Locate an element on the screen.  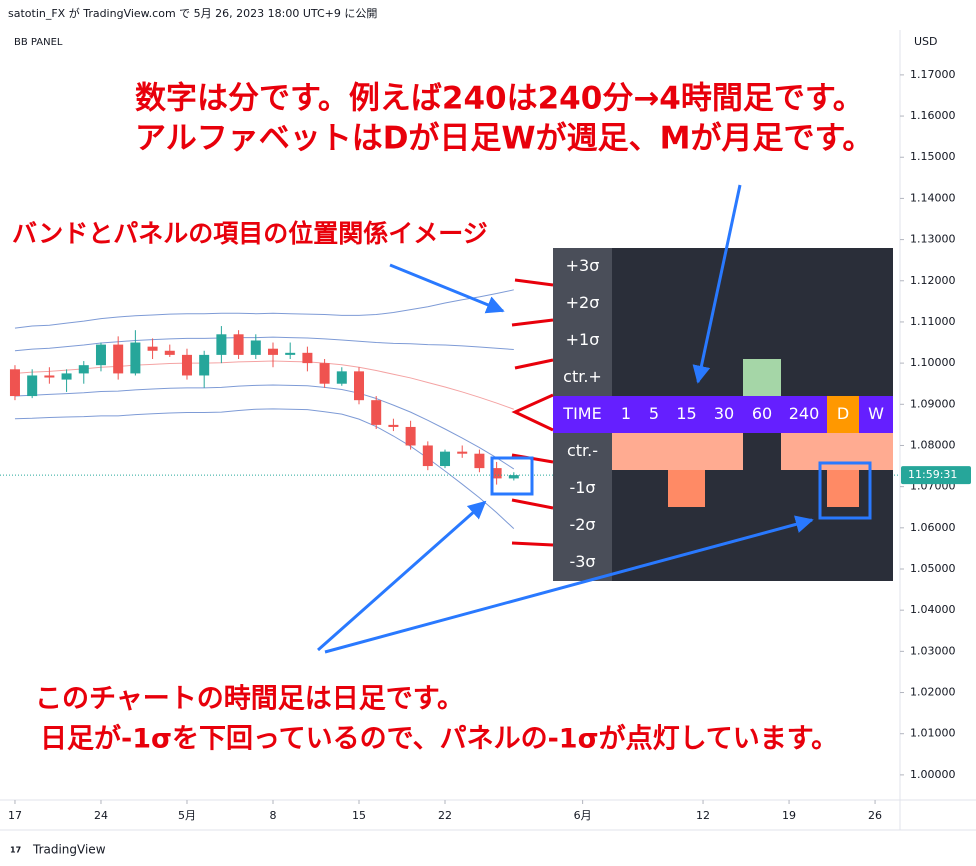
panel-header-timeframe: D is located at coordinates (843, 413).